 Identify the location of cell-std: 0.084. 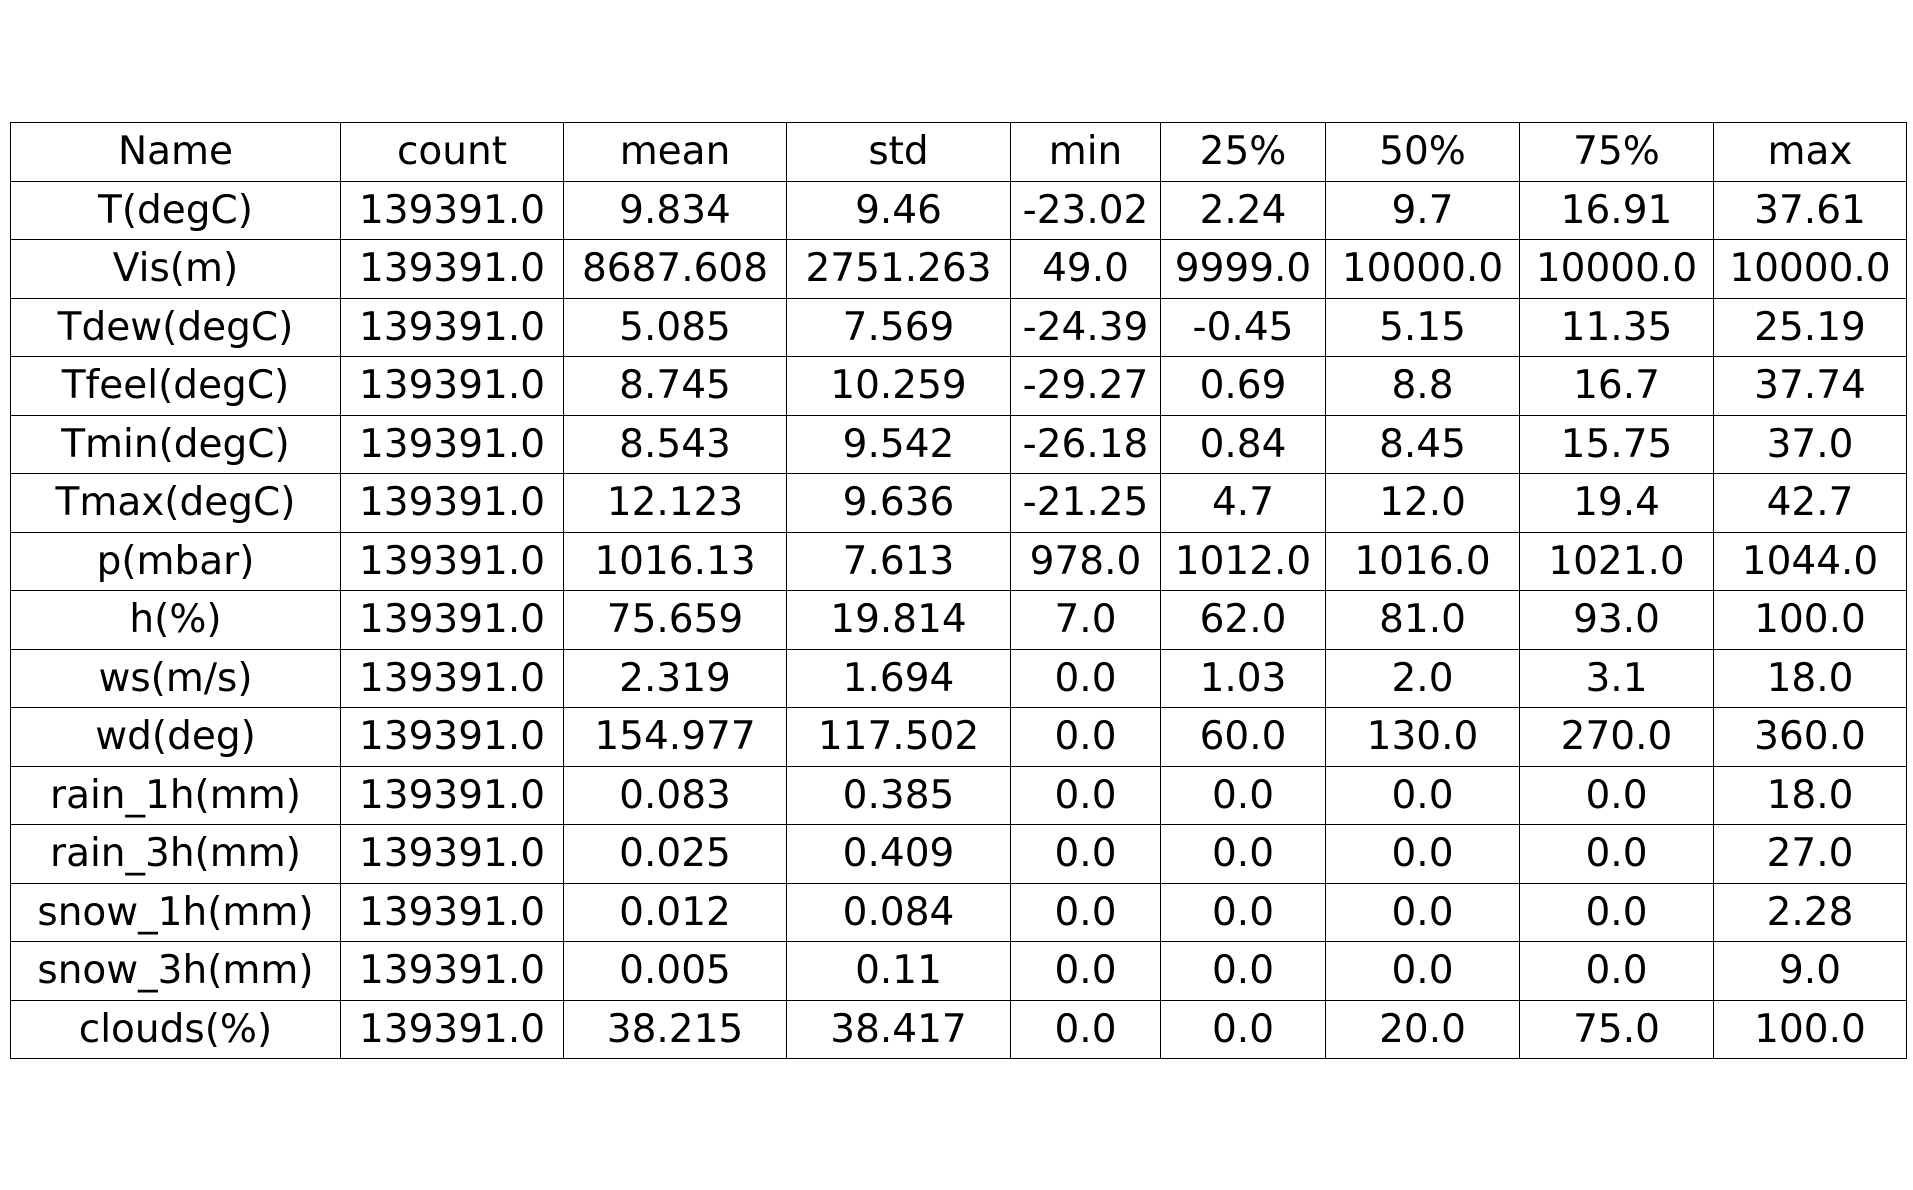
(898, 912).